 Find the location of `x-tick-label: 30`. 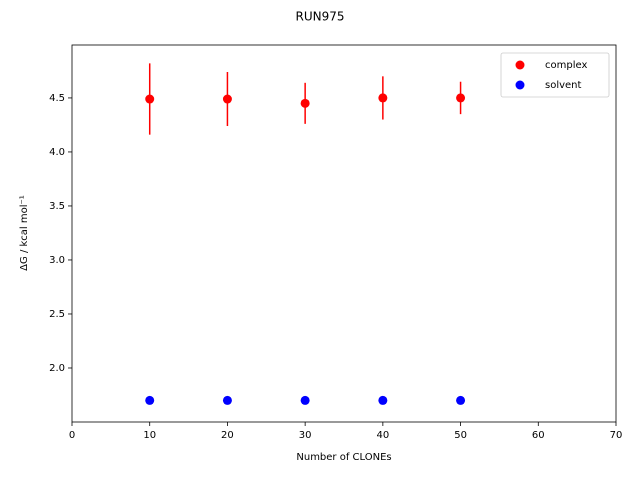

x-tick-label: 30 is located at coordinates (305, 435).